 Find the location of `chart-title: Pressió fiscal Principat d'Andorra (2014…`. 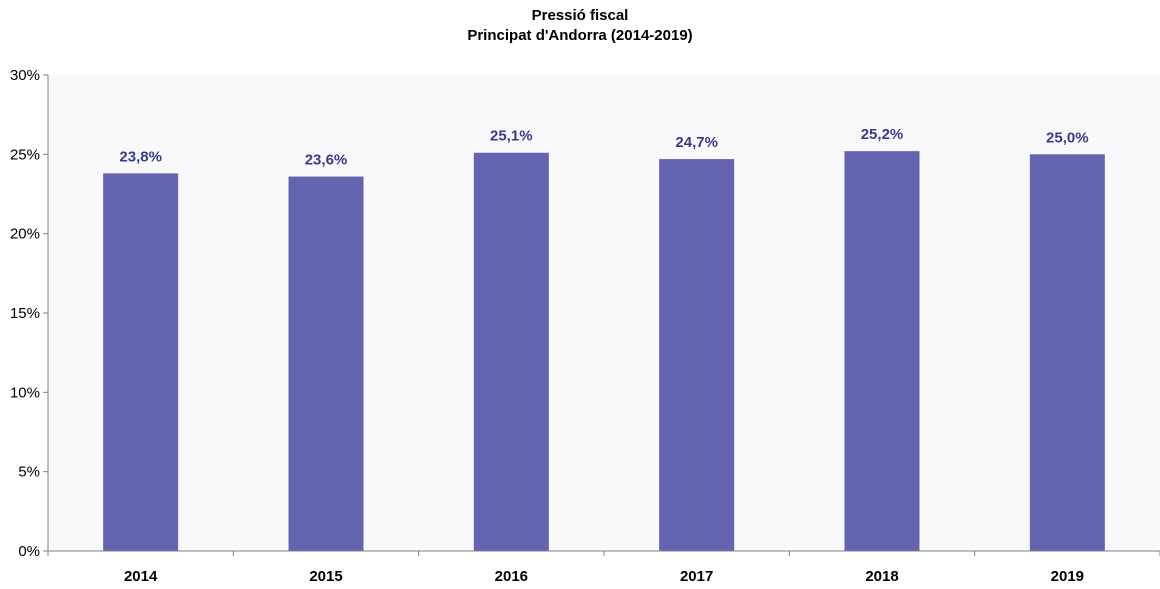

chart-title: Pressió fiscal Principat d'Andorra (2014… is located at coordinates (580, 26).